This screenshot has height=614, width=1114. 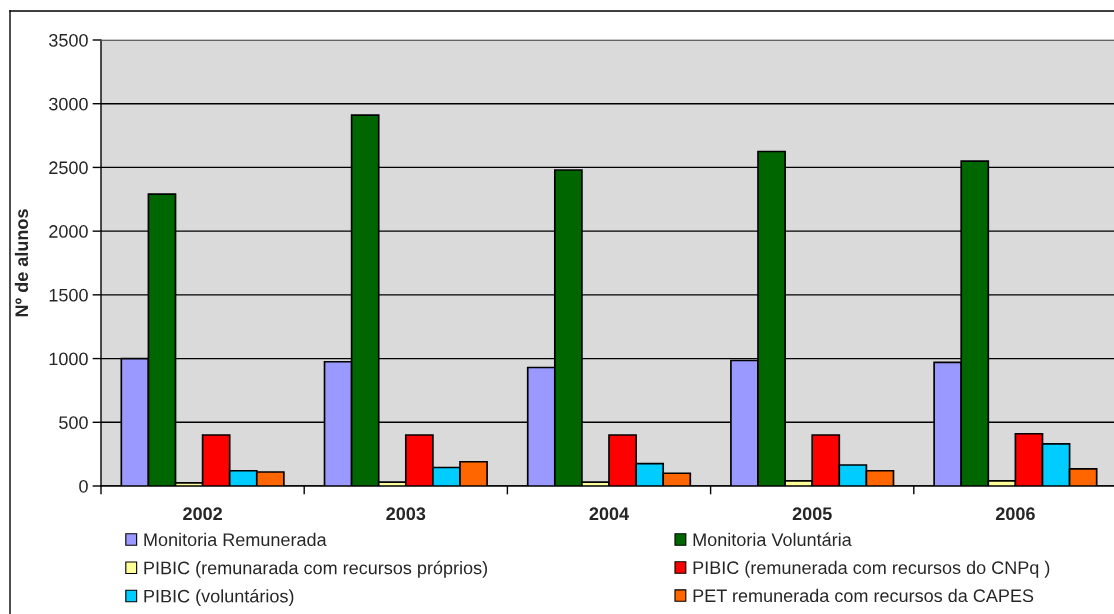 What do you see at coordinates (83, 486) in the screenshot?
I see `y-tick-label: 0` at bounding box center [83, 486].